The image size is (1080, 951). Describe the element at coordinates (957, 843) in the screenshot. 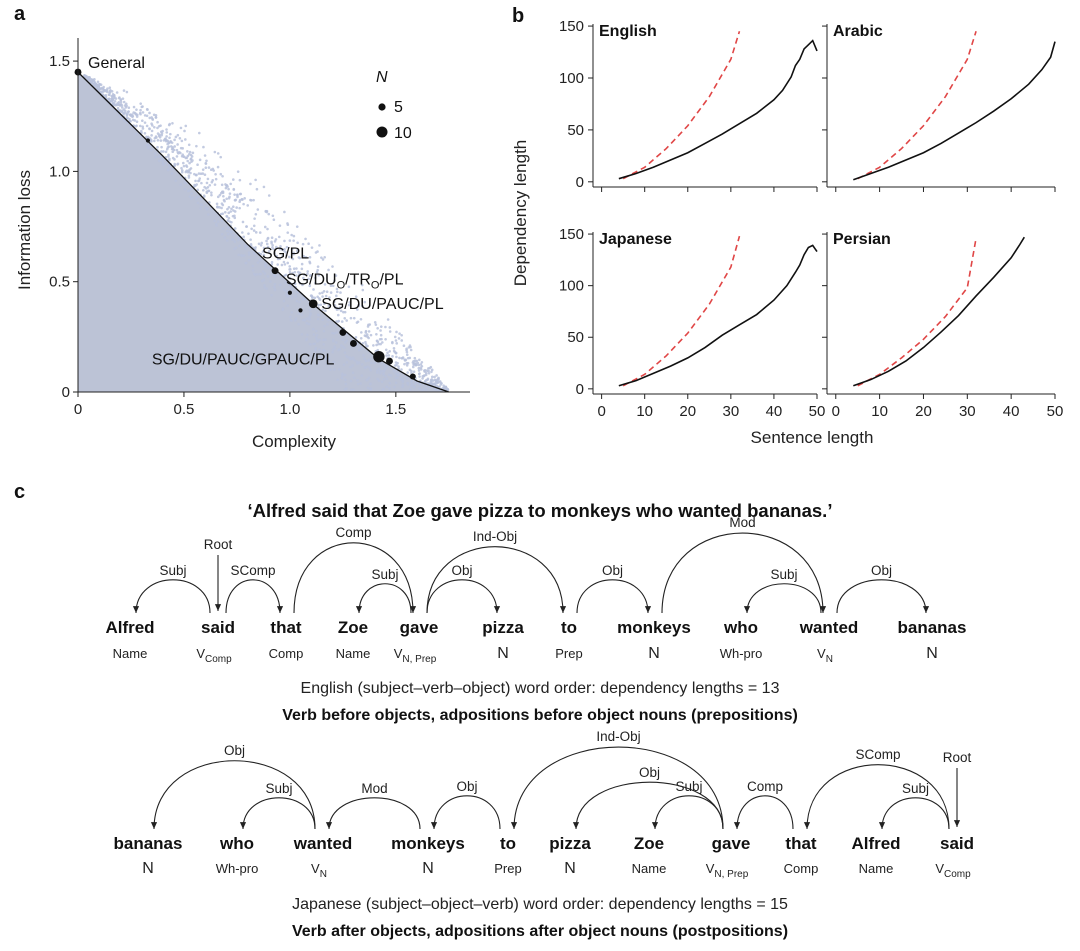

I see `word-token: said` at that location.